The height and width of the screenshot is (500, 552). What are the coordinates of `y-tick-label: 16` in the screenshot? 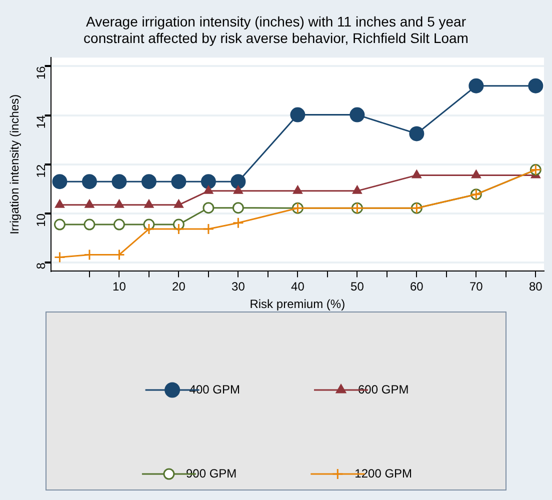 It's located at (41, 73).